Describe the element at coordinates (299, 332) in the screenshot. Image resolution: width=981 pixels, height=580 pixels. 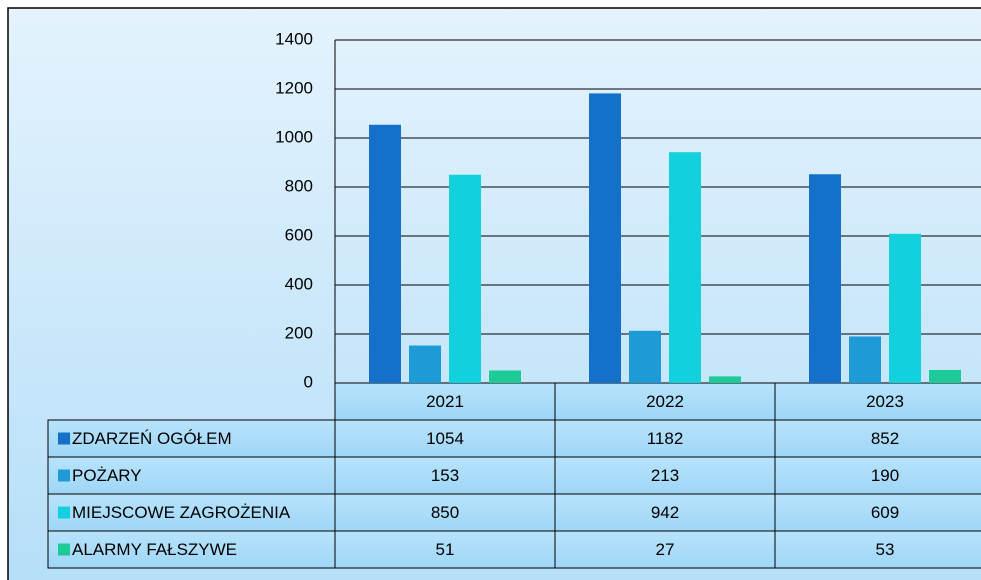
I see `y-tick-label: 200` at that location.